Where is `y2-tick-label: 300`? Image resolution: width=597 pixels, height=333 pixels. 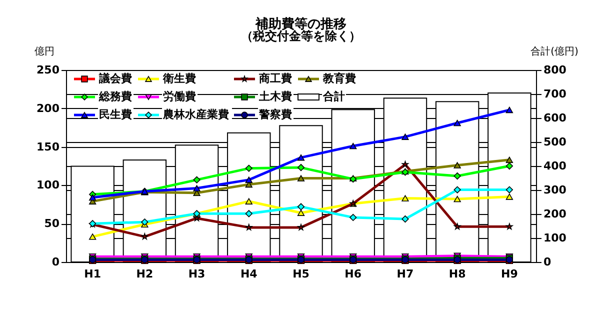
y2-tick-label: 300 is located at coordinates (555, 190).